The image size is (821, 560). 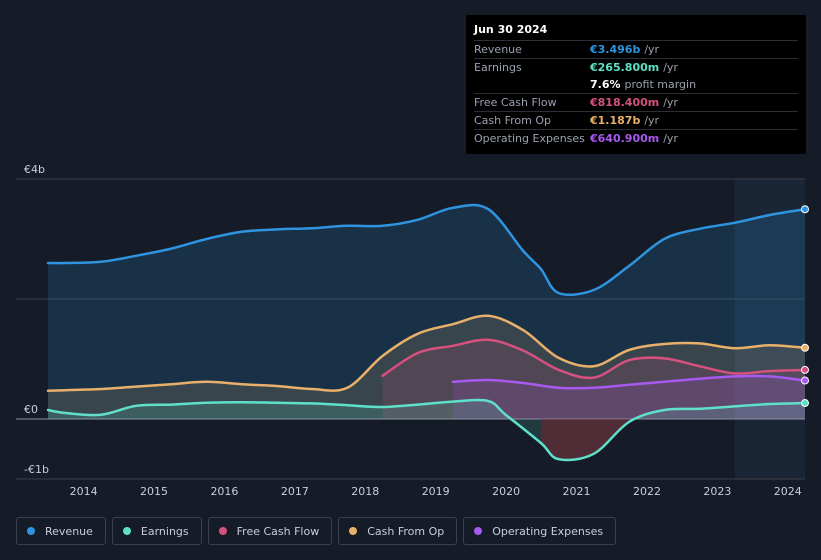 What do you see at coordinates (224, 491) in the screenshot?
I see `x-tick-label: 2016` at bounding box center [224, 491].